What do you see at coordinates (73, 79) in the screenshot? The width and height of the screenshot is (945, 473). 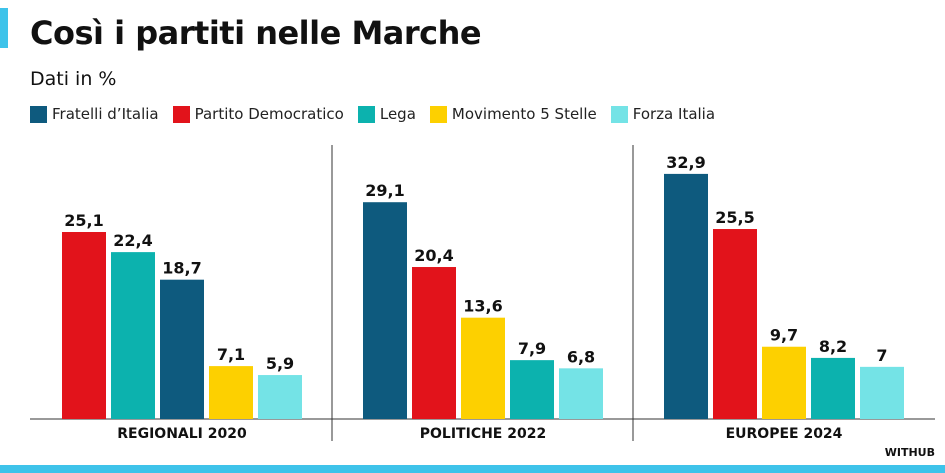 I see `chart-subtitle: Dati in %` at bounding box center [73, 79].